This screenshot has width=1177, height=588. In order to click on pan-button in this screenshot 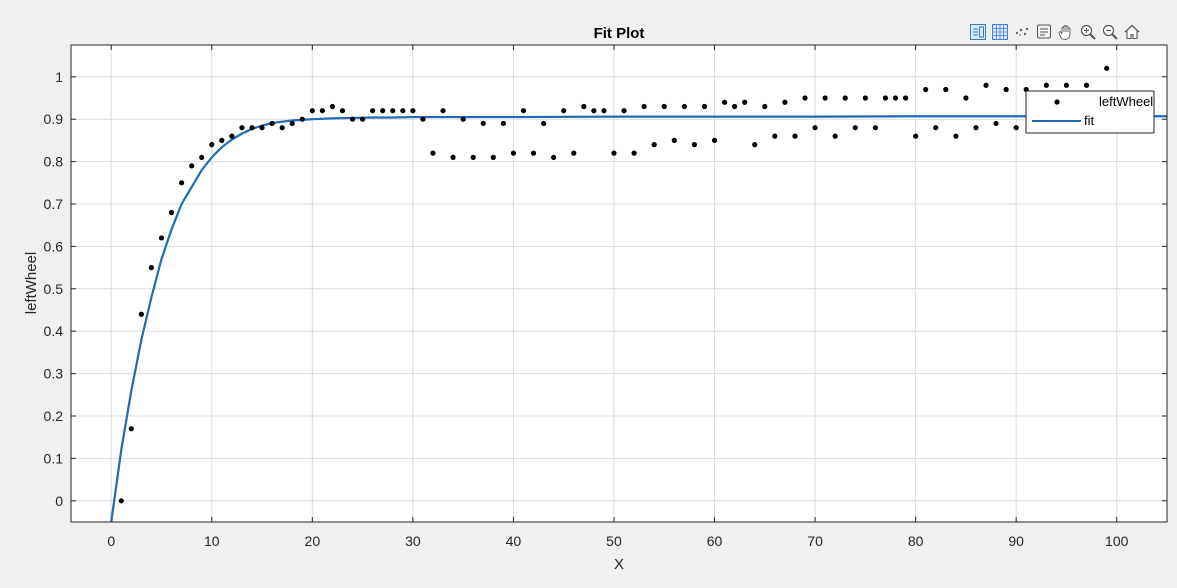, I will do `click(1066, 32)`.